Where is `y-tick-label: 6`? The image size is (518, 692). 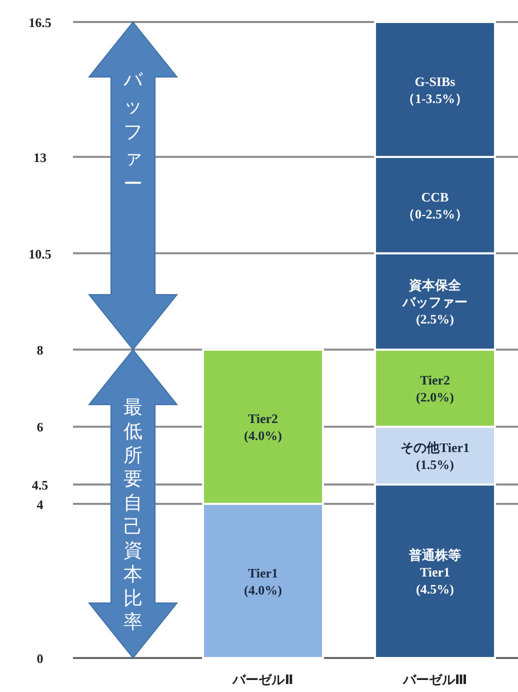 y-tick-label: 6 is located at coordinates (40, 427).